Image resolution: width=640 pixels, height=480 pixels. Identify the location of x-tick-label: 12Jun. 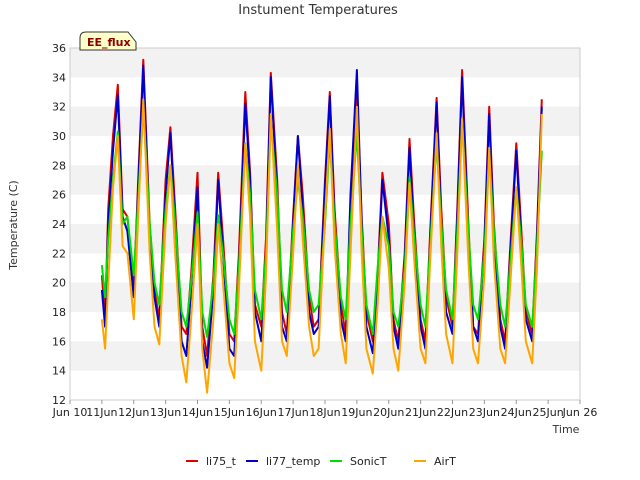
(133, 412).